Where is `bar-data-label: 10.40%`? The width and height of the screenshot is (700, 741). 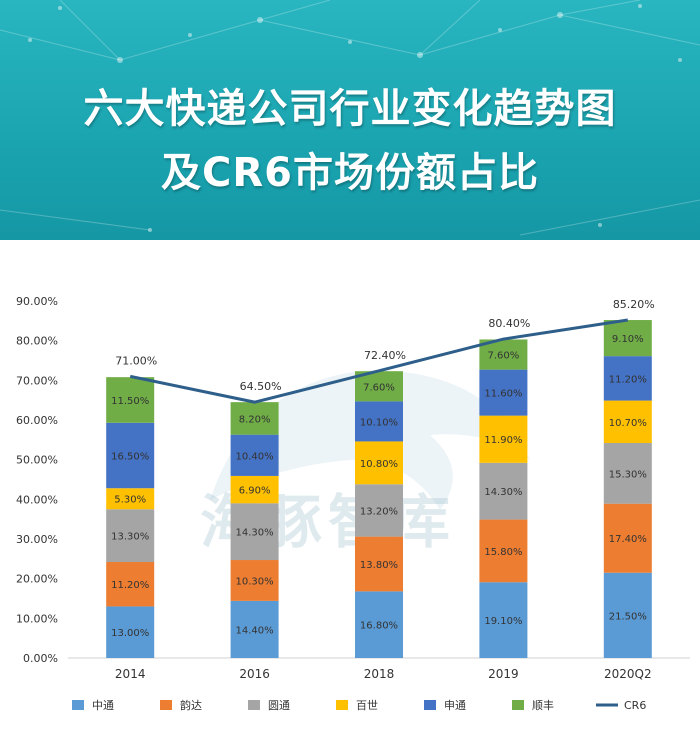 bar-data-label: 10.40% is located at coordinates (255, 456).